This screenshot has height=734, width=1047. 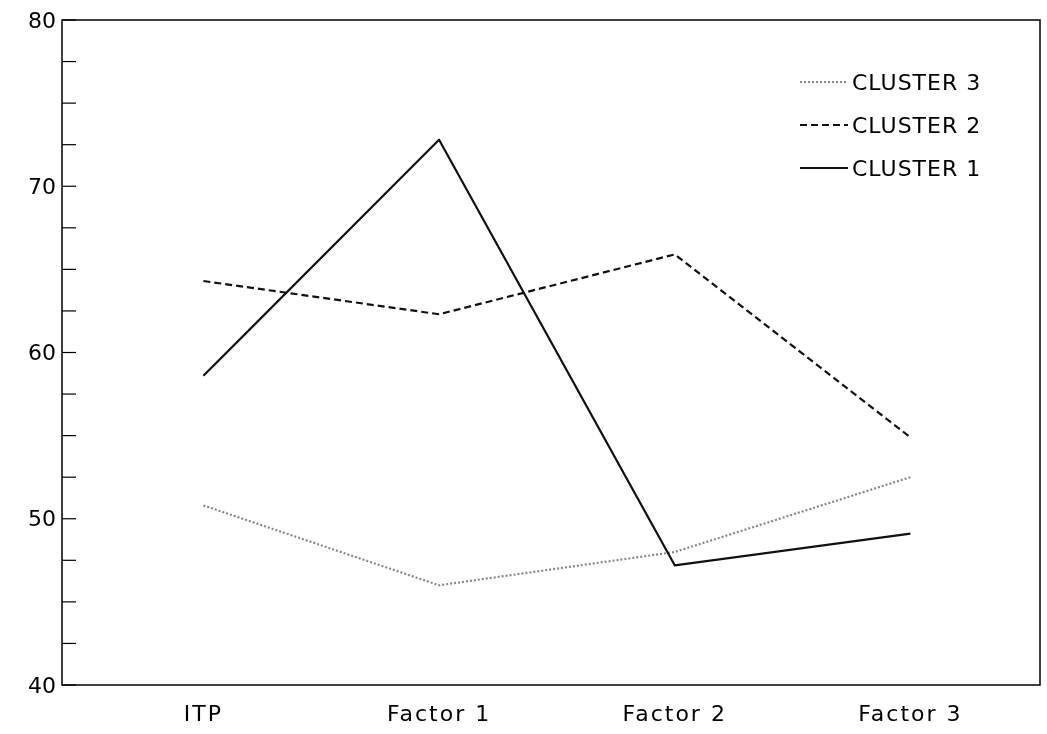 What do you see at coordinates (42, 353) in the screenshot?
I see `y-tick-label: 60` at bounding box center [42, 353].